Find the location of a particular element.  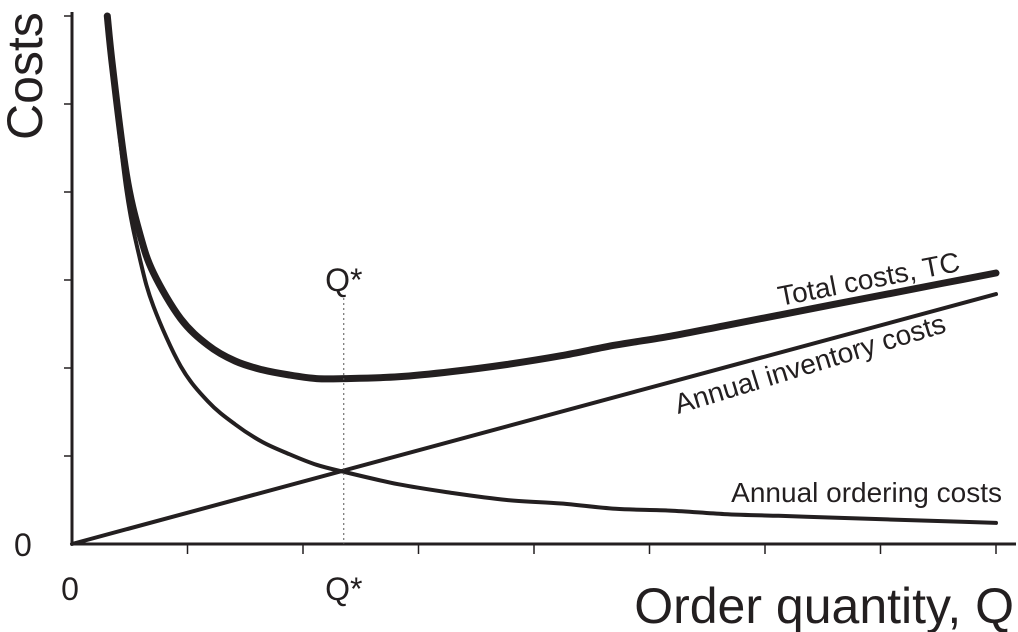

y-origin-label: 0 is located at coordinates (23, 545).